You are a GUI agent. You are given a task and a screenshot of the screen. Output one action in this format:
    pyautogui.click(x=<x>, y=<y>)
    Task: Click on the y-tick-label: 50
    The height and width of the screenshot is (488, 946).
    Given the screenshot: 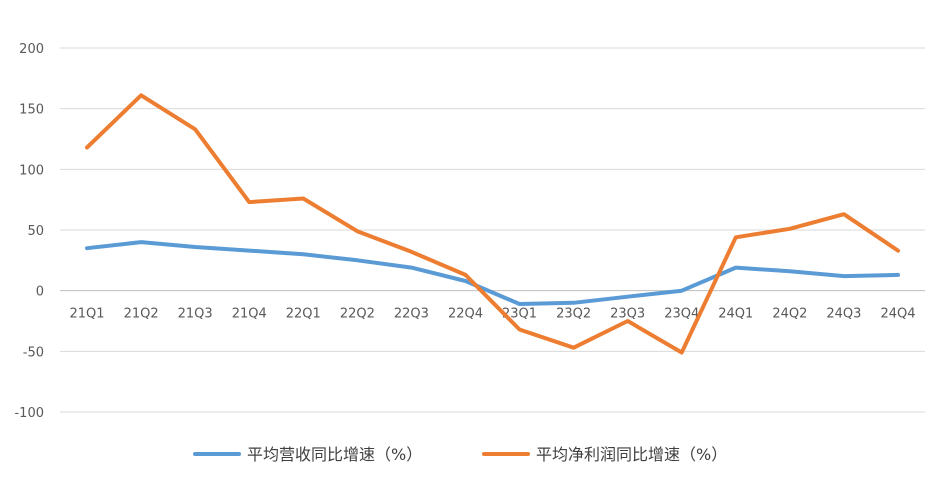 What is the action you would take?
    pyautogui.click(x=35, y=231)
    